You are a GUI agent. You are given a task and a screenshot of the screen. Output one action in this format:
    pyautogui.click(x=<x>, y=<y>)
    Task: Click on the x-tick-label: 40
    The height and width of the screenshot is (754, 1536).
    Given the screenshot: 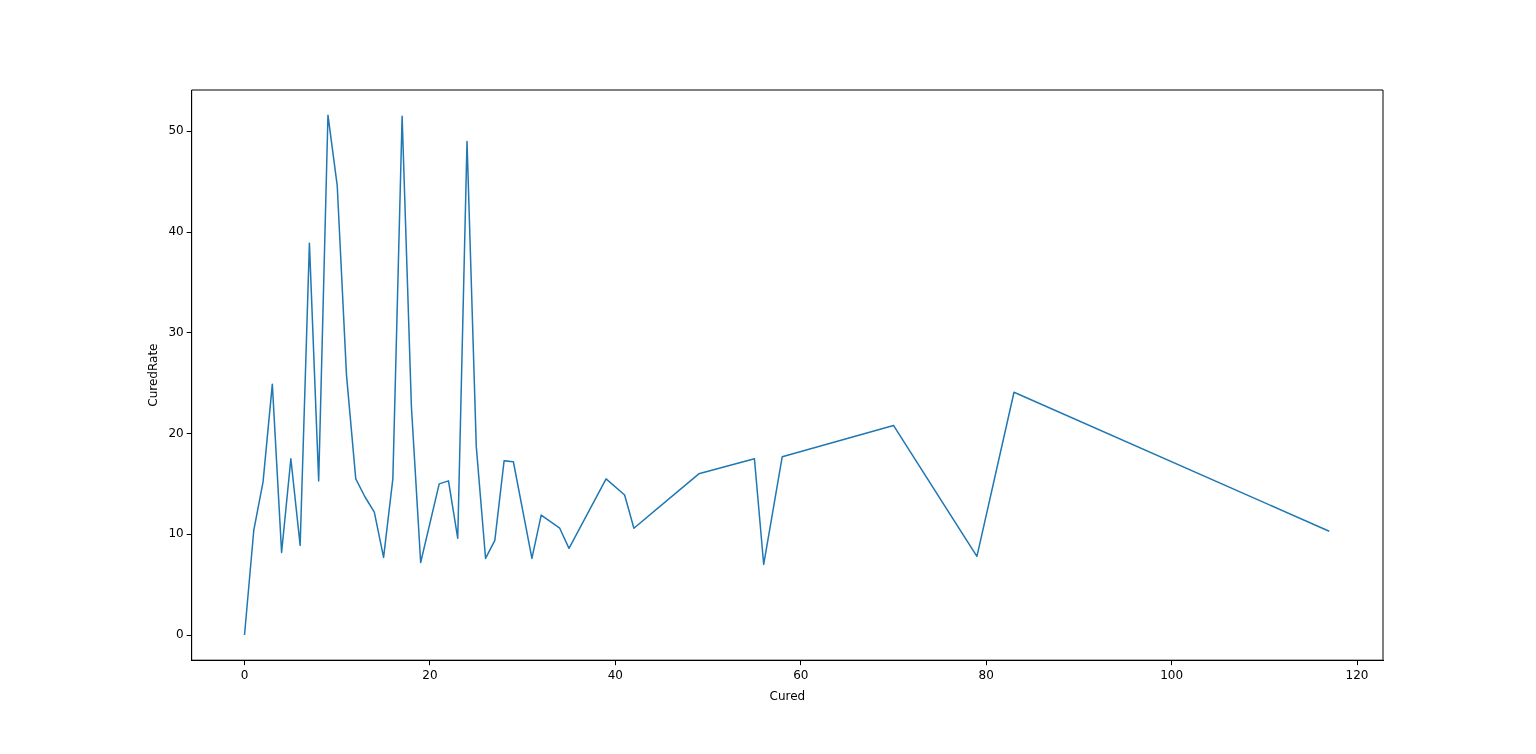 What is the action you would take?
    pyautogui.click(x=615, y=674)
    